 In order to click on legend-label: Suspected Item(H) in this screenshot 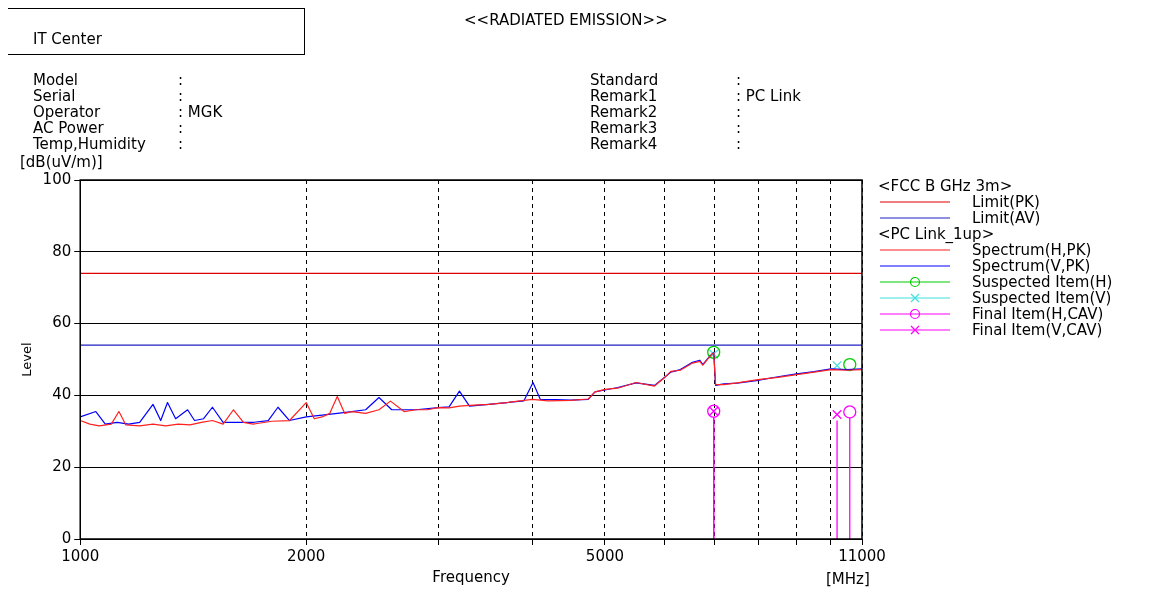, I will do `click(1042, 282)`.